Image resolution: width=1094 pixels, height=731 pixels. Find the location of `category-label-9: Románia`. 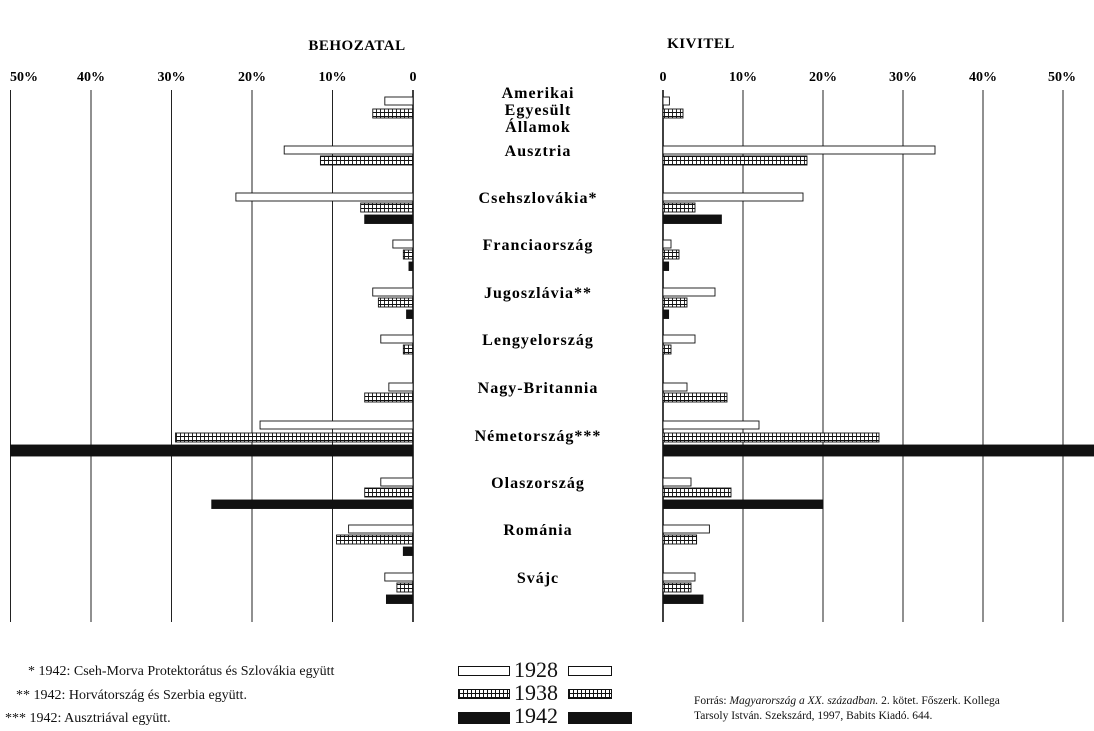

category-label-9: Románia is located at coordinates (537, 530).